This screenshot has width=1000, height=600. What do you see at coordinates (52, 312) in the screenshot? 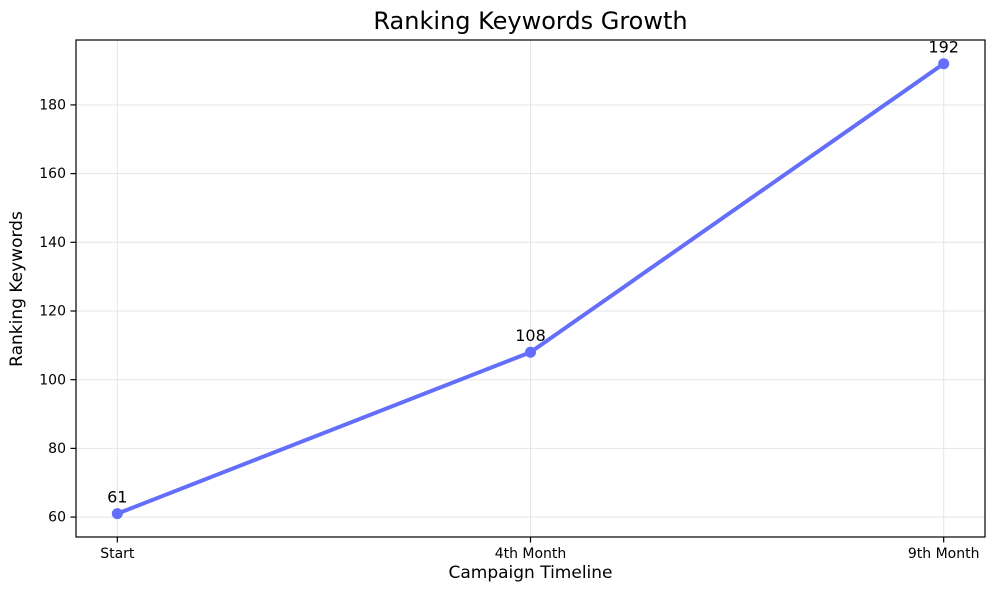
I see `y-tick-label: 120` at bounding box center [52, 312].